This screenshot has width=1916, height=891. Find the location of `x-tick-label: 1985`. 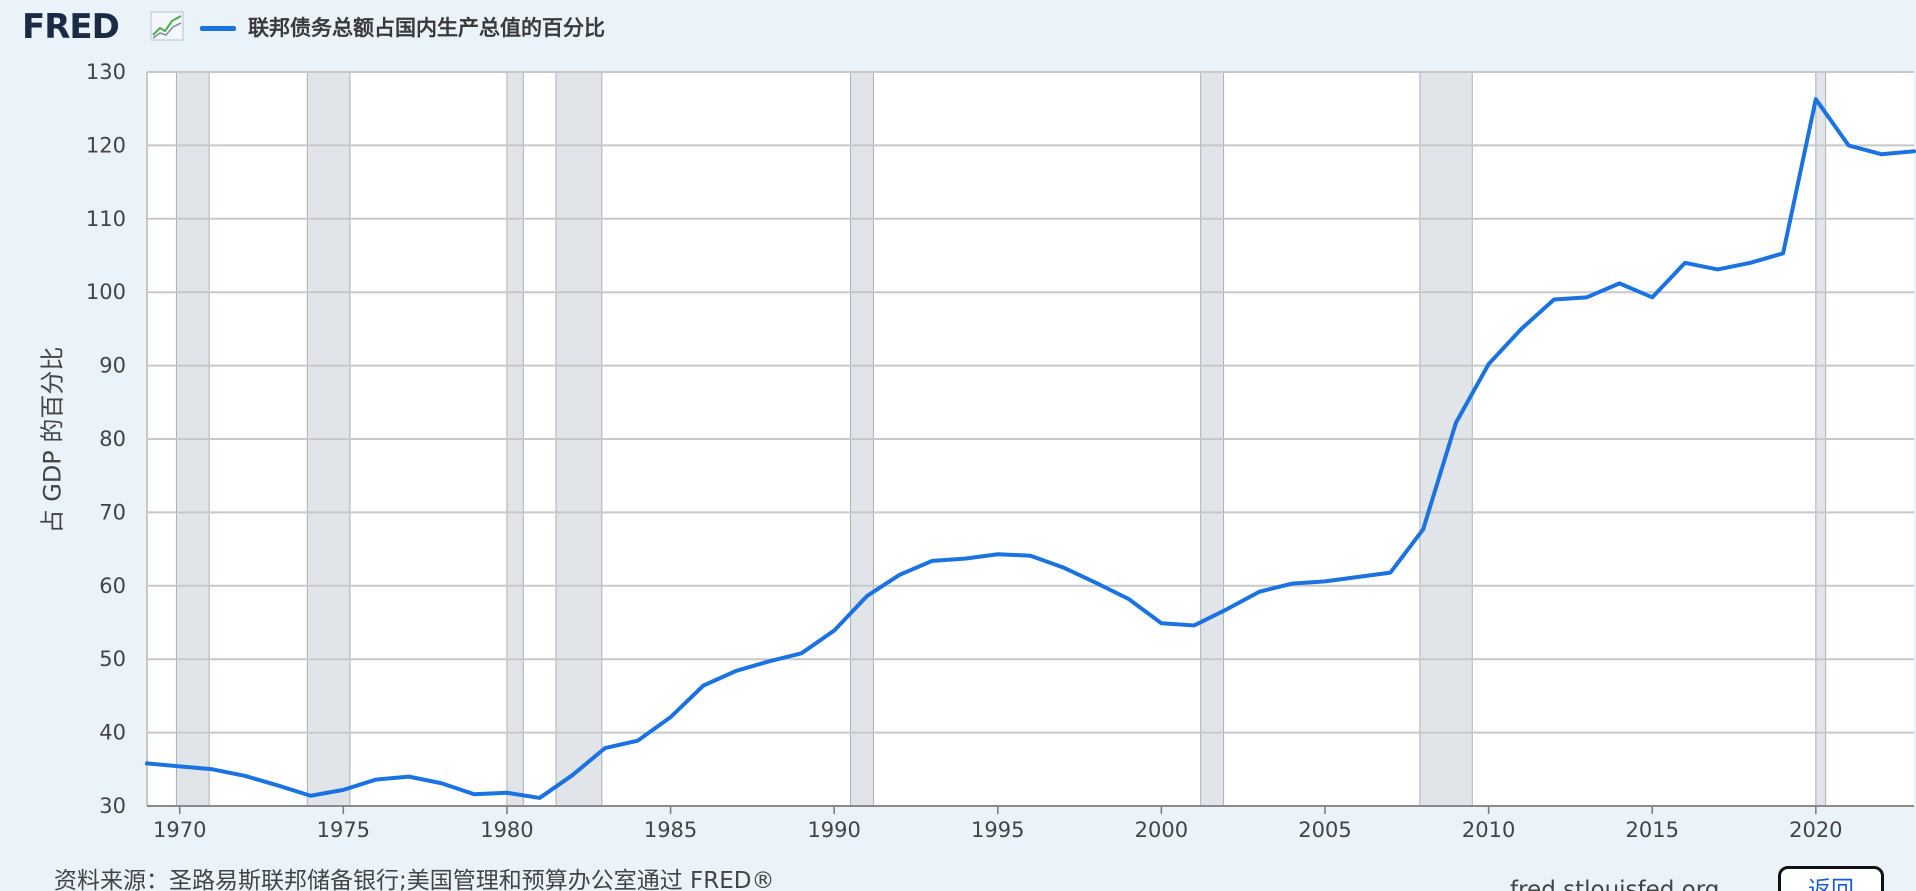

x-tick-label: 1985 is located at coordinates (670, 830).